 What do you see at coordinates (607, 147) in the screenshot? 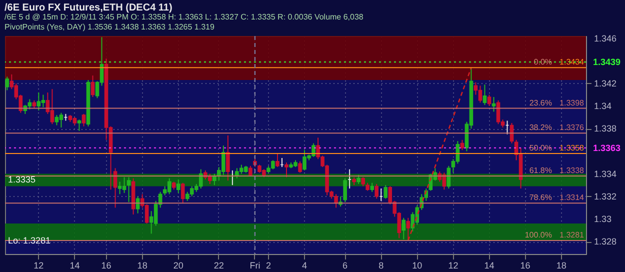
I see `ref-line-label: 1.3363` at bounding box center [607, 147].